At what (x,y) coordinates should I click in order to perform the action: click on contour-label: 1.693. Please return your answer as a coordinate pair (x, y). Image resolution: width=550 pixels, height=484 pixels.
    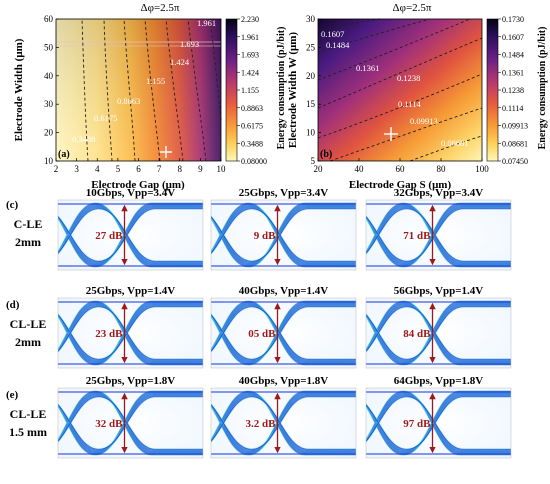
    Looking at the image, I should click on (189, 44).